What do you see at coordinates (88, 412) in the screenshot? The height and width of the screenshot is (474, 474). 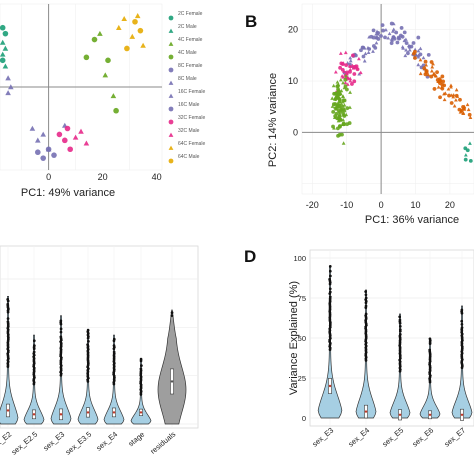 I see `panel-c-violin-3-median` at bounding box center [88, 412].